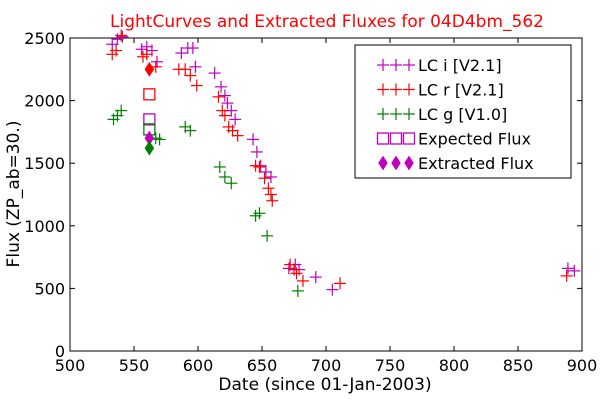 The width and height of the screenshot is (600, 400). I want to click on y-tick-label: 2500, so click(44, 38).